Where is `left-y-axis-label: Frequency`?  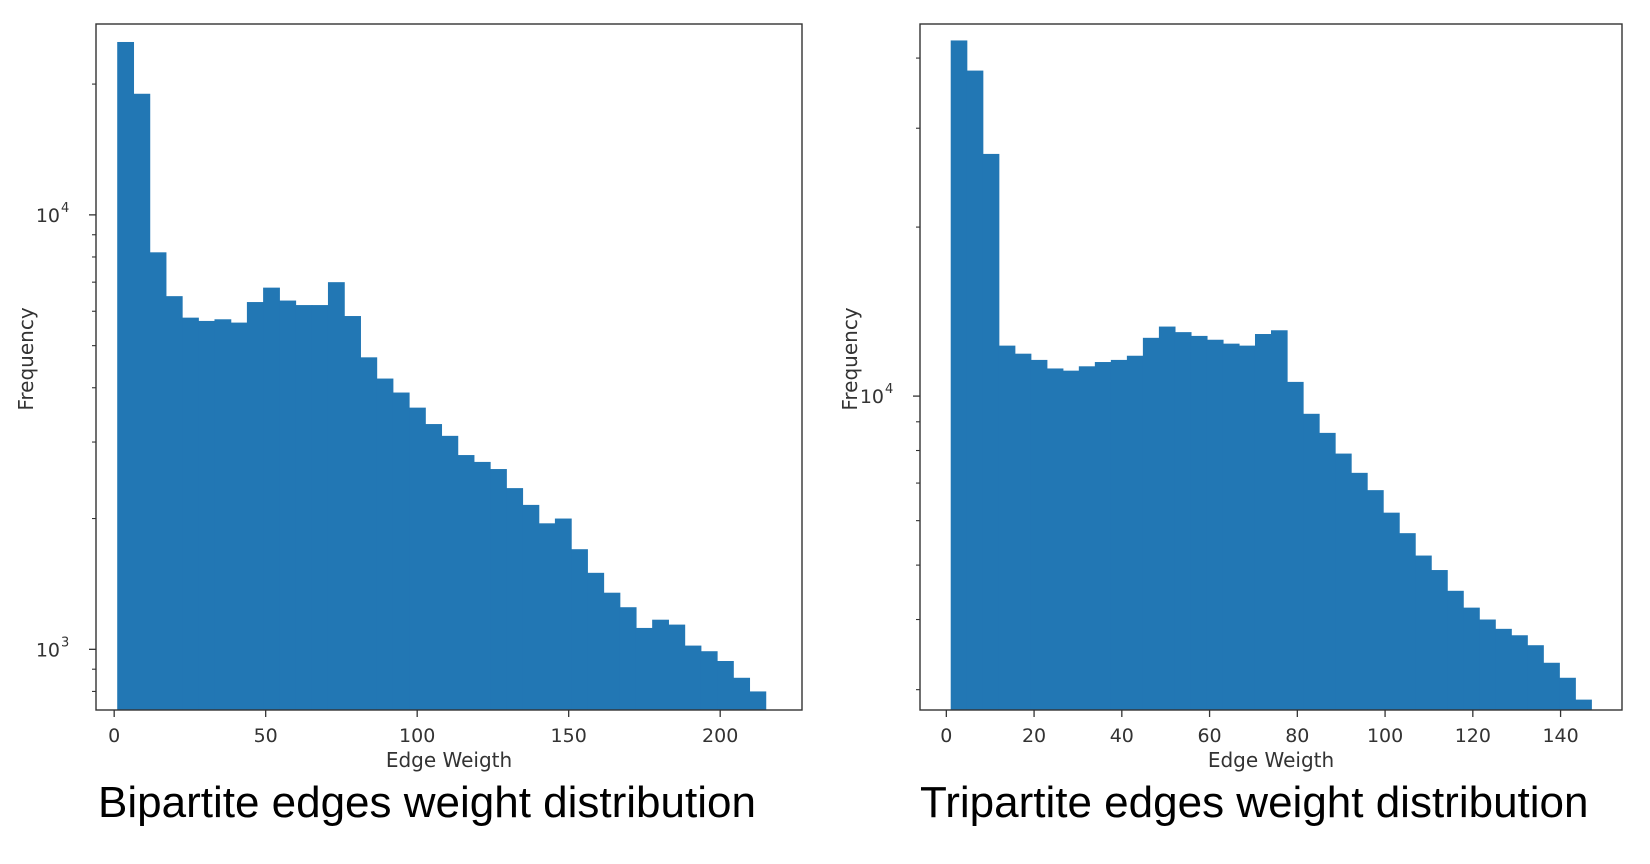
left-y-axis-label: Frequency is located at coordinates (26, 358).